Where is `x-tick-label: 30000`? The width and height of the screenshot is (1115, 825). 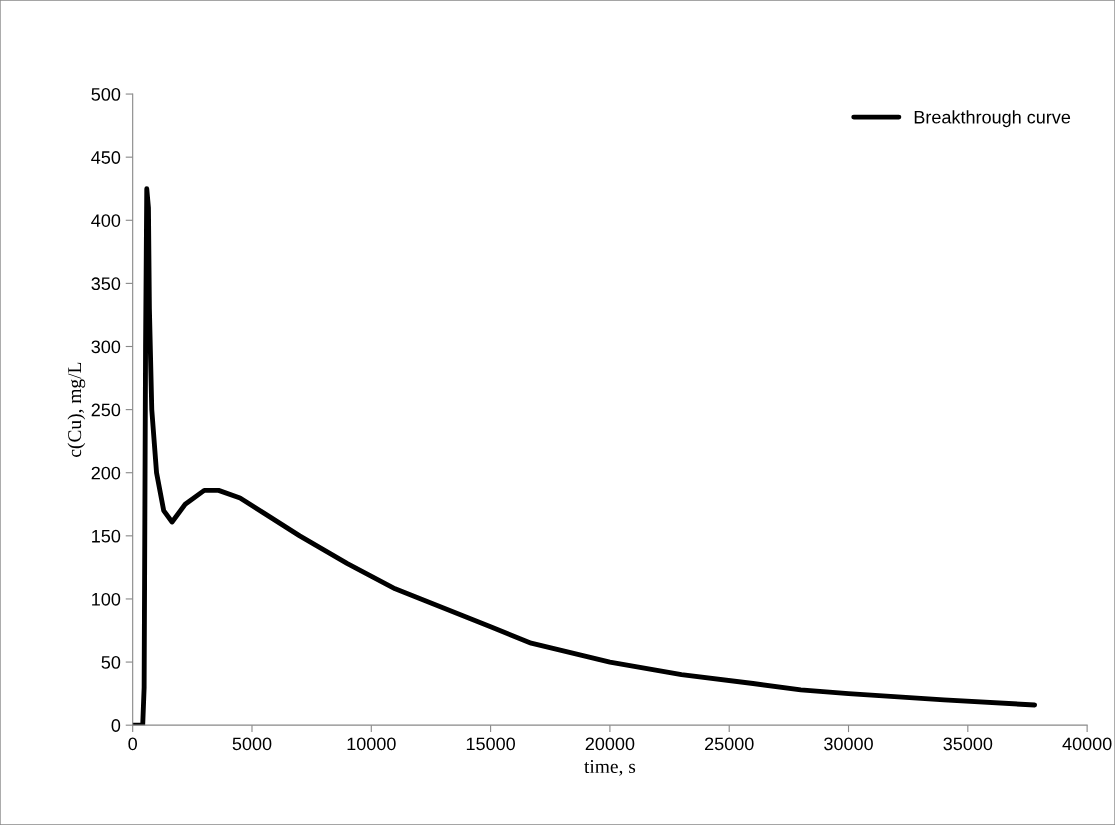 x-tick-label: 30000 is located at coordinates (848, 744).